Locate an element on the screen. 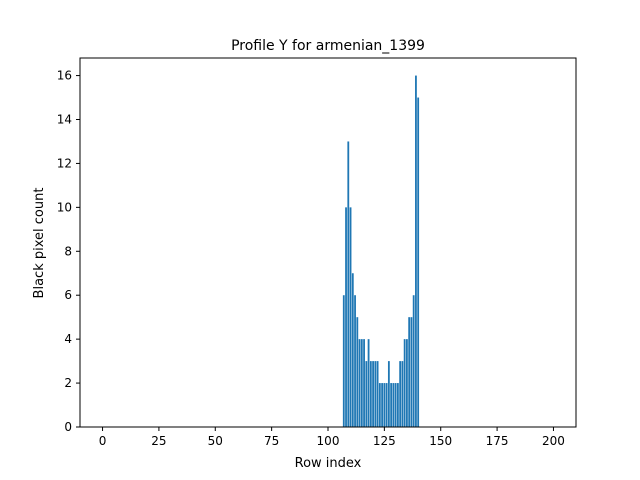  y-tick-label: 8 is located at coordinates (68, 251).